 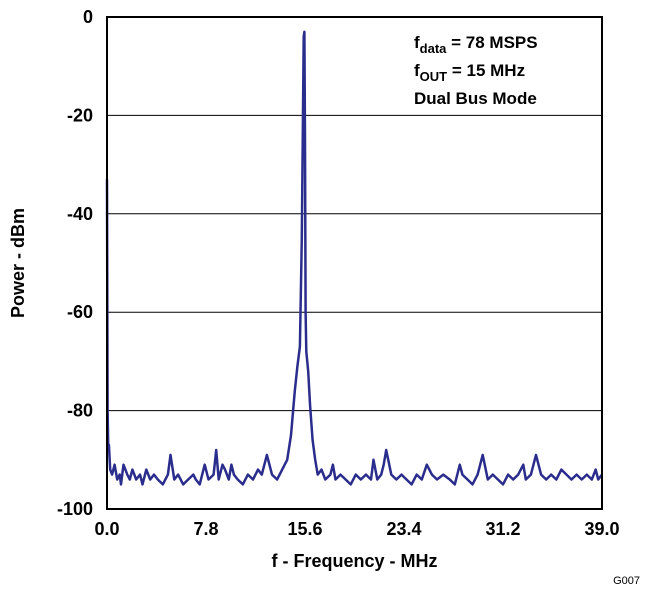 What do you see at coordinates (80, 411) in the screenshot?
I see `y-tick-label: -80` at bounding box center [80, 411].